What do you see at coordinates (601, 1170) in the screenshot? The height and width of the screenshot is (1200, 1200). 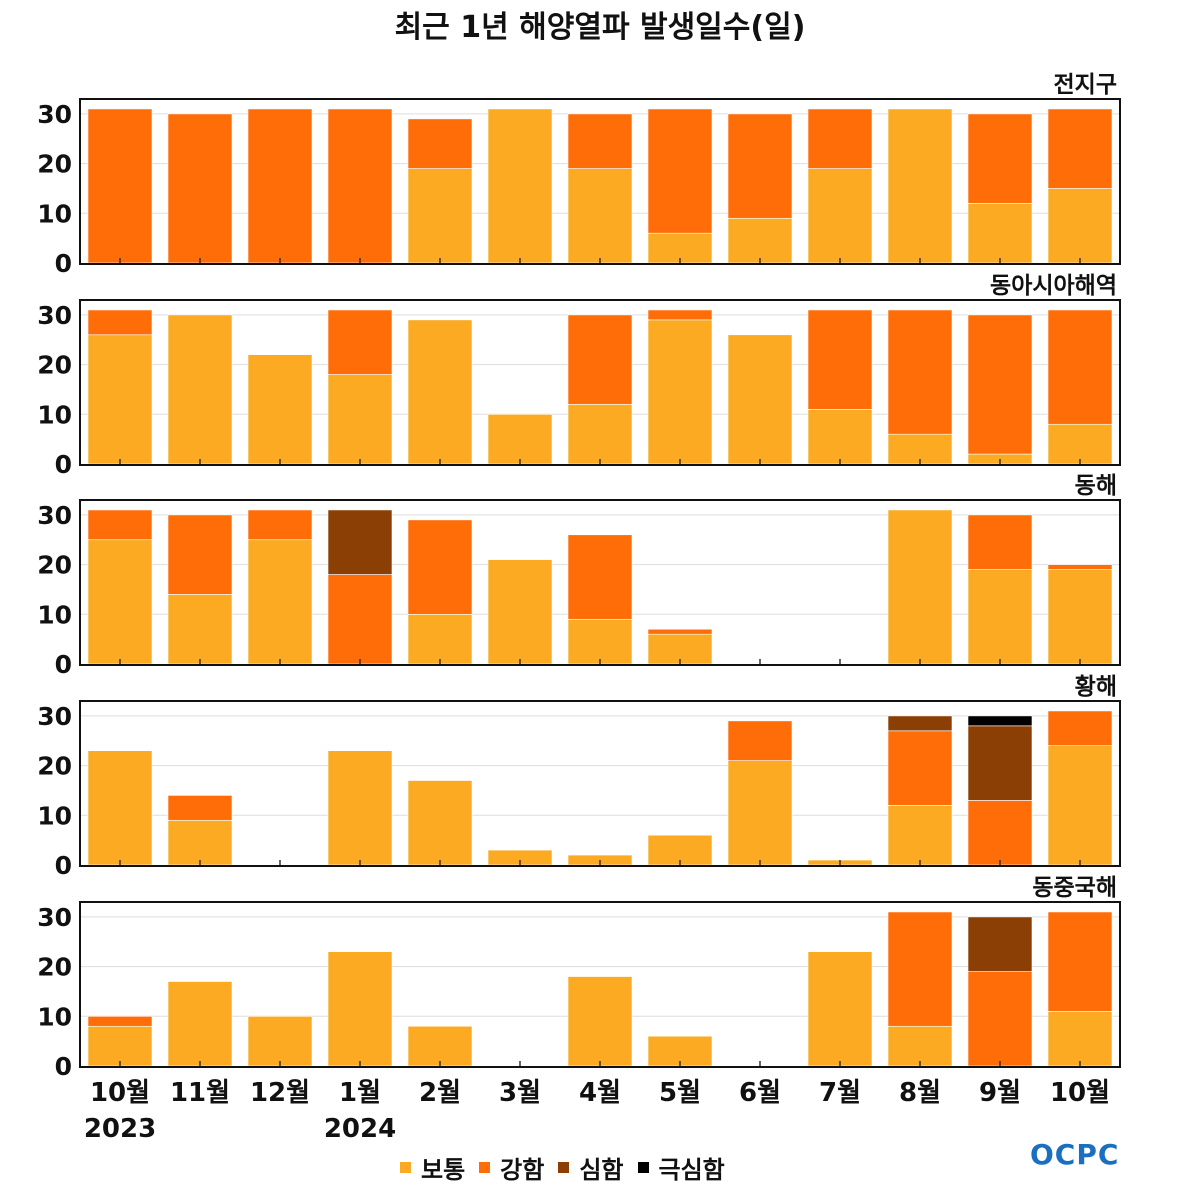 I see `legend-label: 심함` at bounding box center [601, 1170].